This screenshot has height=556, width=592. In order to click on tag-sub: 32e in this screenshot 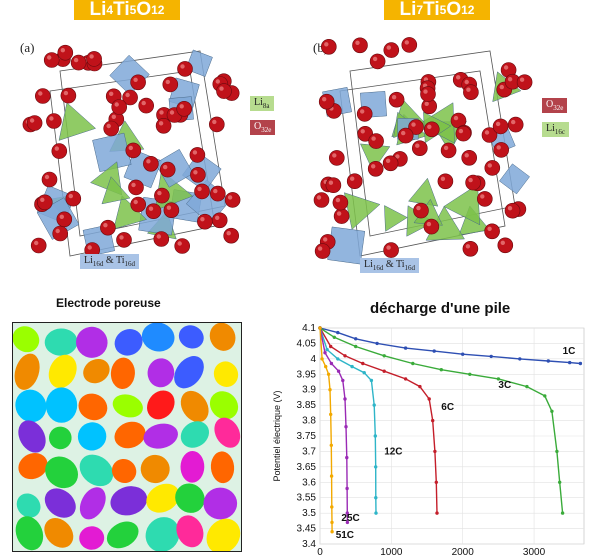, I will do `click(558, 108)`.